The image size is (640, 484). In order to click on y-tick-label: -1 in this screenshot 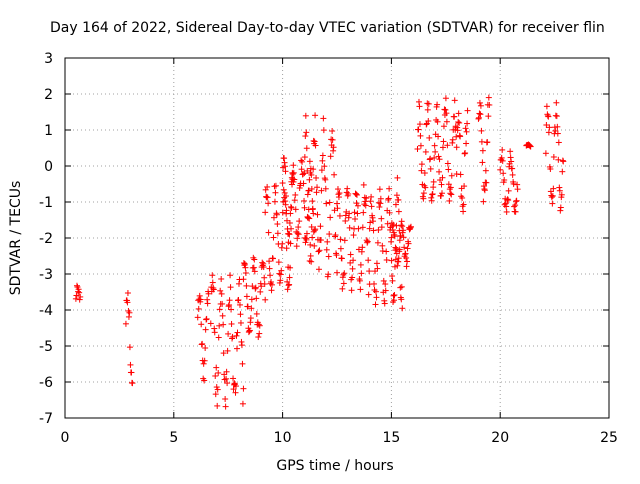, I will do `click(46, 203)`.